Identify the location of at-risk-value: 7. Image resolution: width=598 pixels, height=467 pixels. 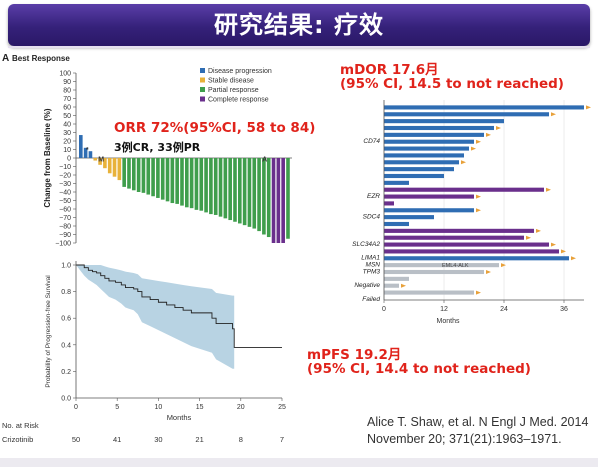
(282, 439).